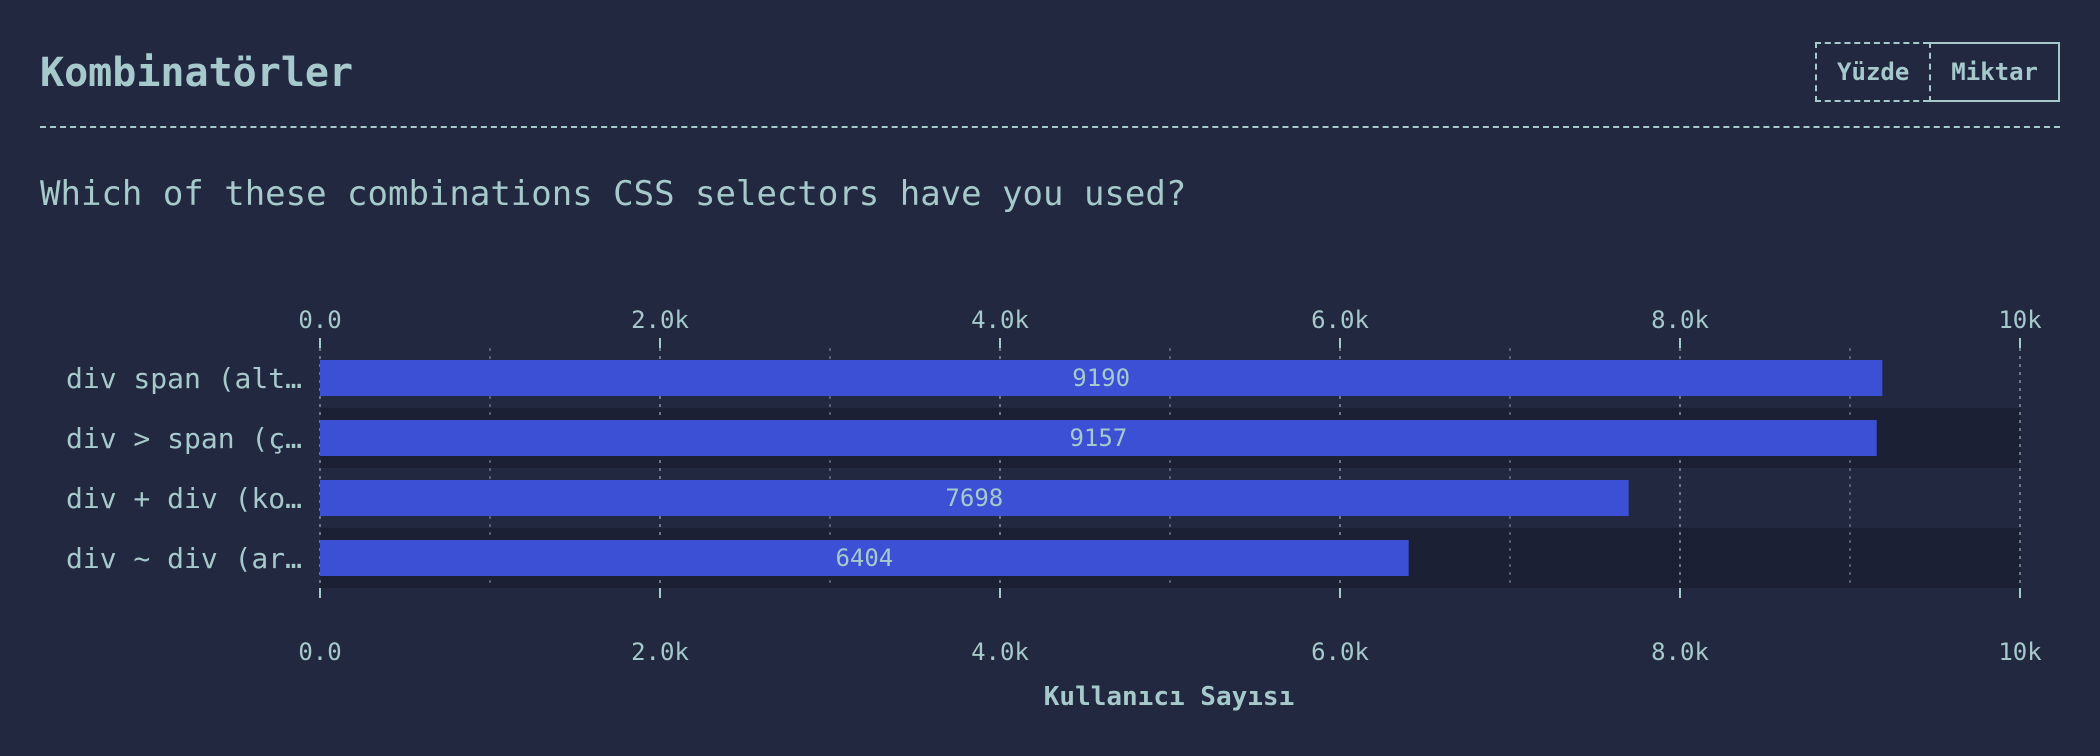 This screenshot has height=756, width=2100. Describe the element at coordinates (319, 320) in the screenshot. I see `top-axis-tick-label: 0.0` at that location.